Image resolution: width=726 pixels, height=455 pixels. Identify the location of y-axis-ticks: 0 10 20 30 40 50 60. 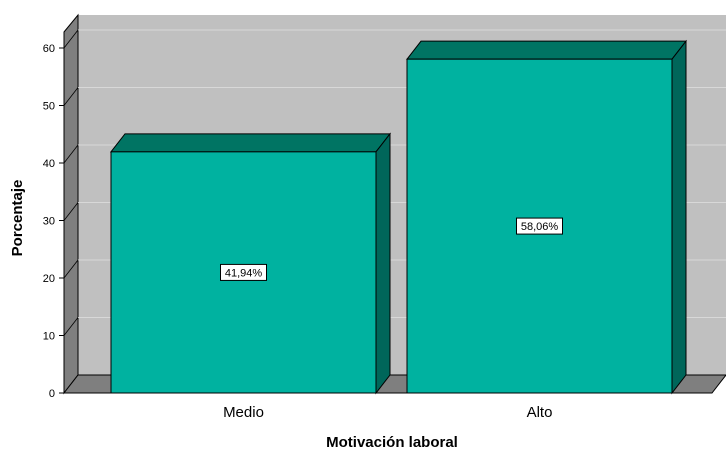
(53, 221).